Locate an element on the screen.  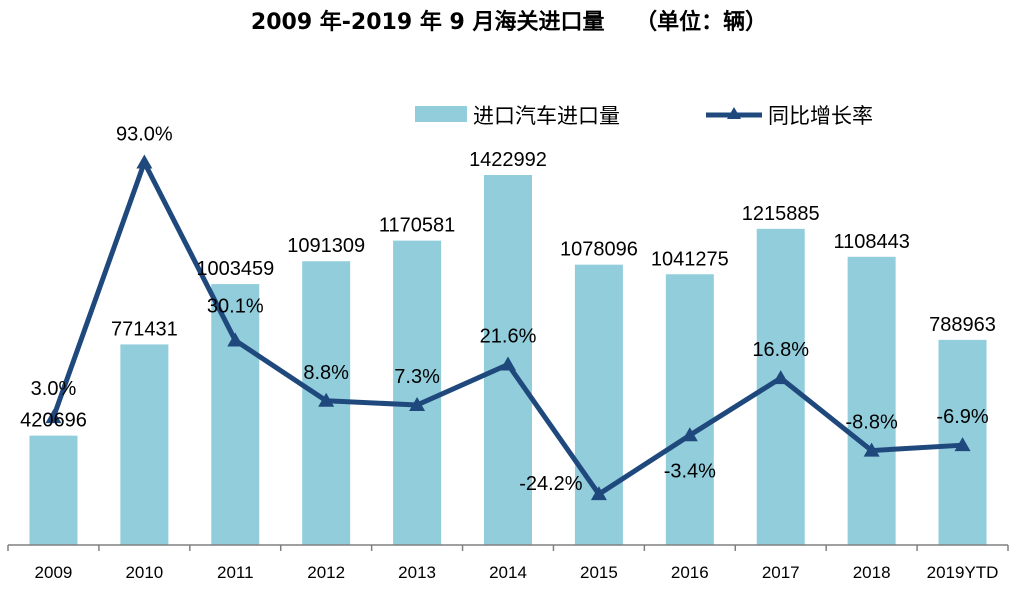
bar-2013 is located at coordinates (417, 392).